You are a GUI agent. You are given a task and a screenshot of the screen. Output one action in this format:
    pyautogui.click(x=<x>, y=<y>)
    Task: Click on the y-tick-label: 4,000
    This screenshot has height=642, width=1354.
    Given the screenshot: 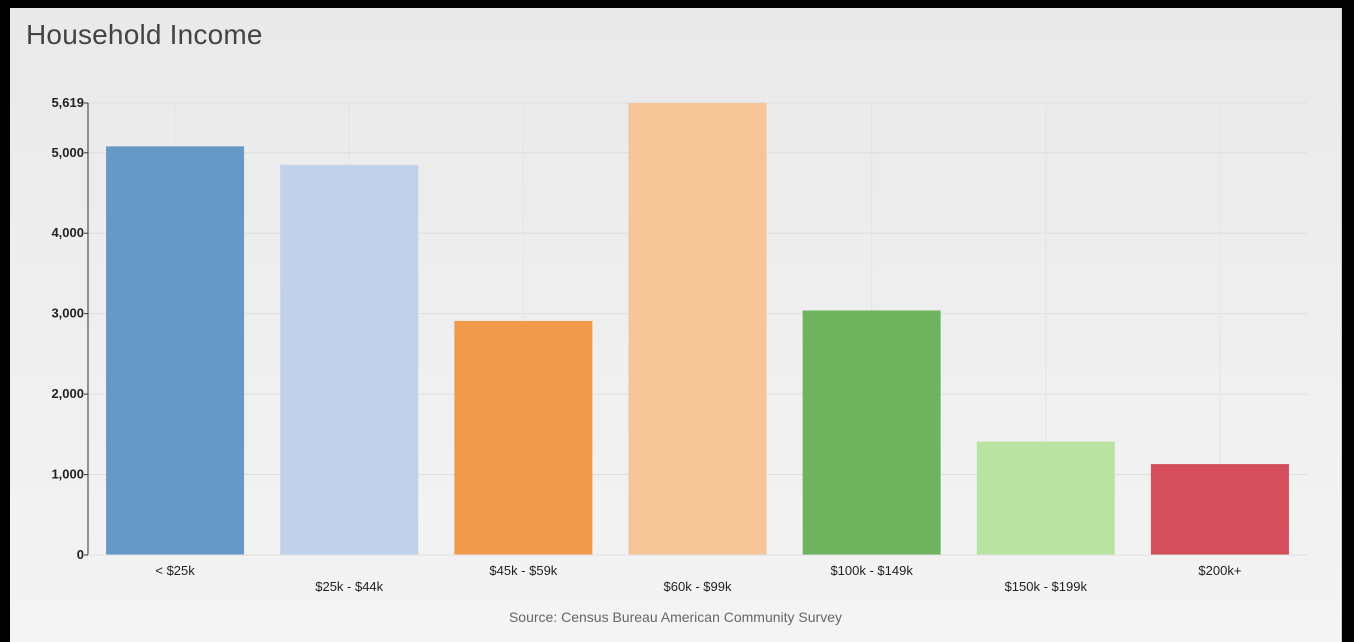 What is the action you would take?
    pyautogui.click(x=67, y=232)
    